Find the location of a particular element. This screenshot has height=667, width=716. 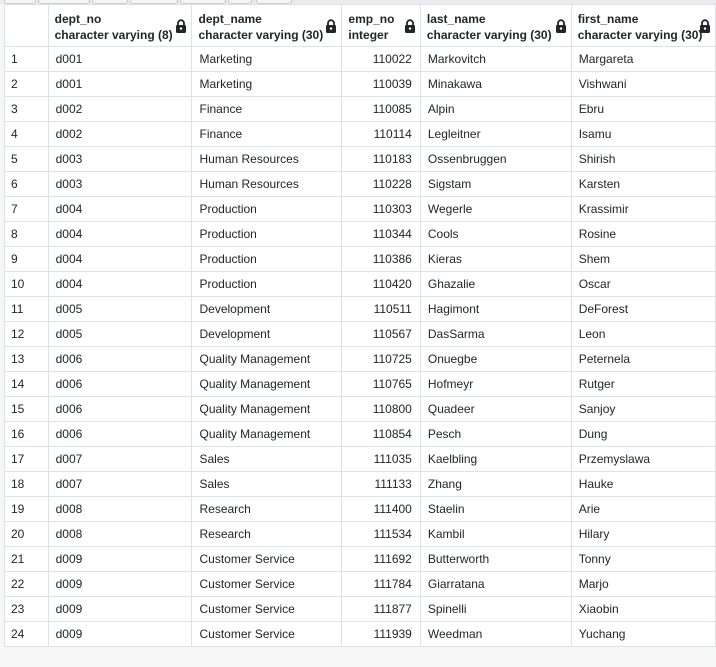

cell-first-name: Arie is located at coordinates (643, 509).